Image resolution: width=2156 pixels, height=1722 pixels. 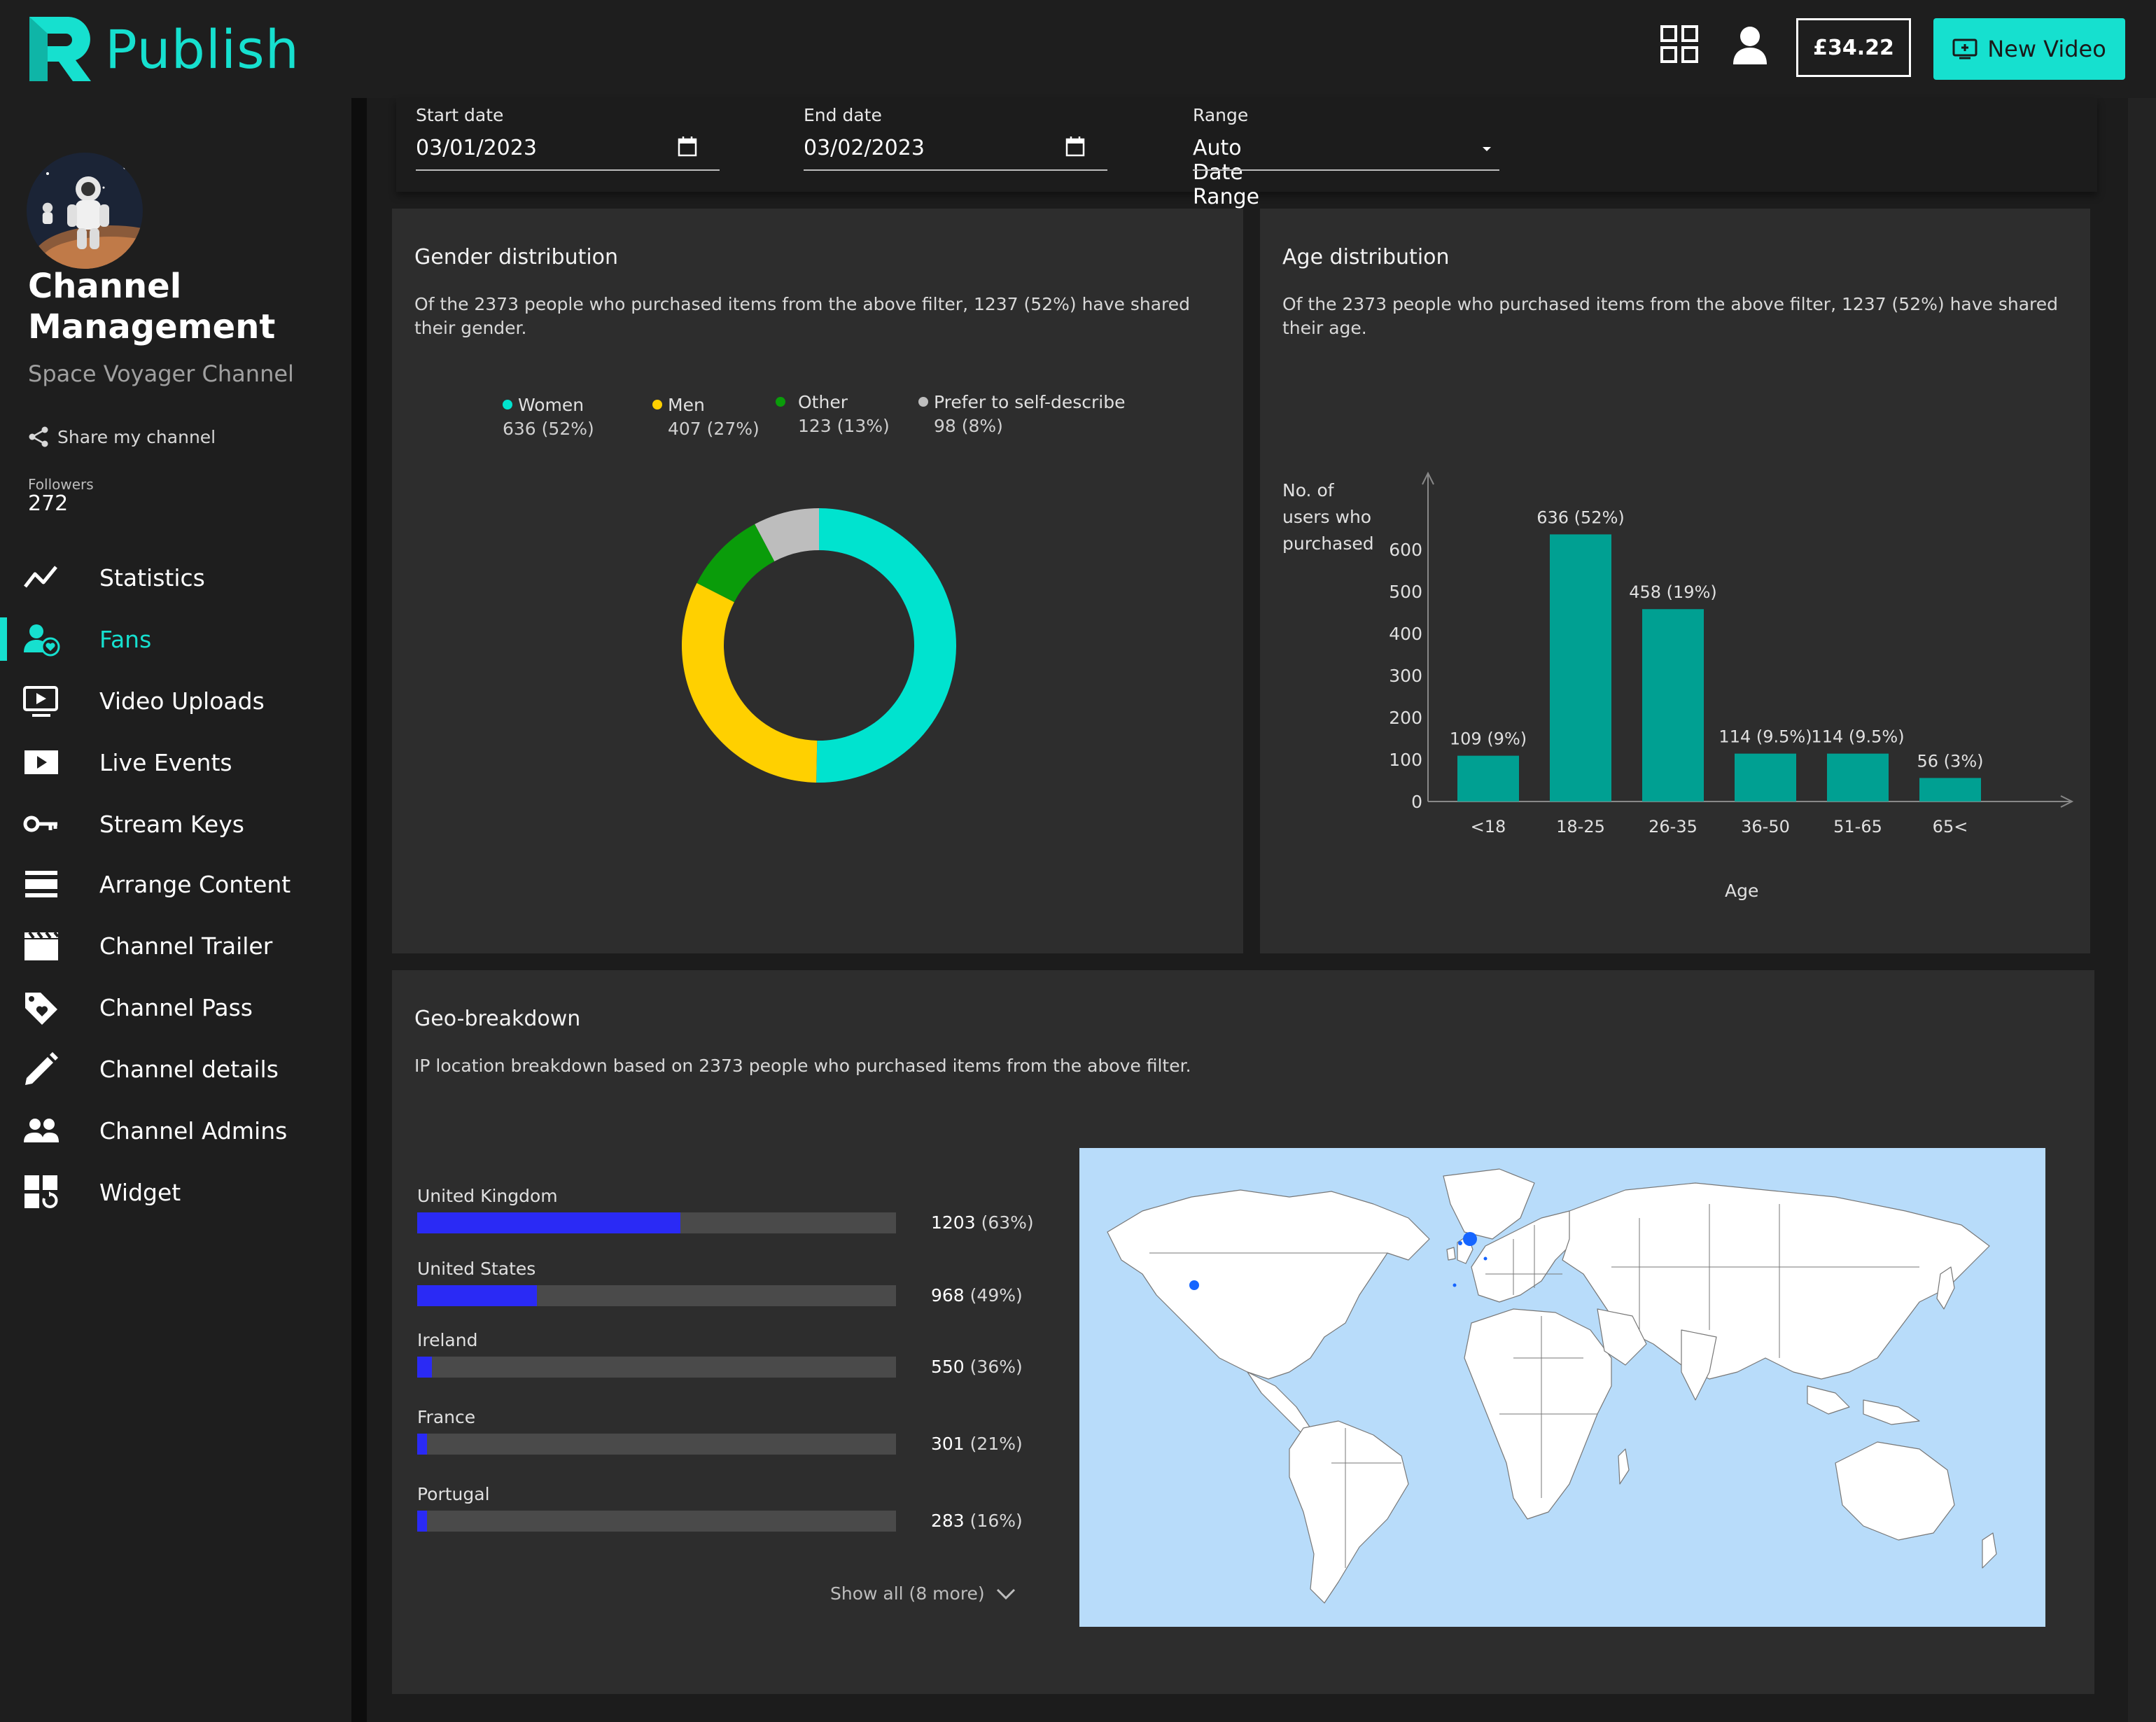 What do you see at coordinates (1580, 826) in the screenshot?
I see `x-tick-label: 18-25` at bounding box center [1580, 826].